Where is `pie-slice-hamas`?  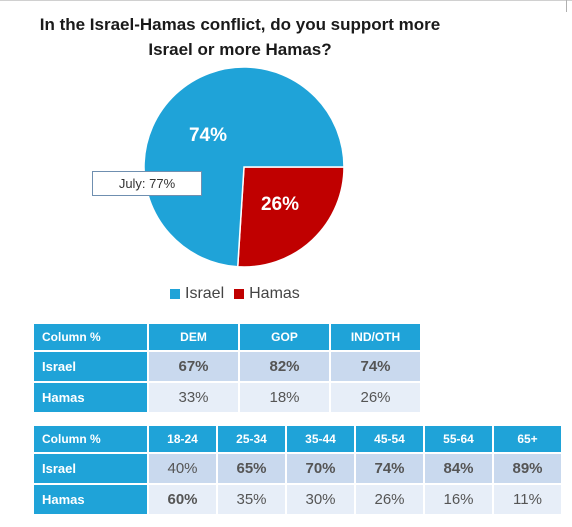
pie-slice-hamas is located at coordinates (290, 217).